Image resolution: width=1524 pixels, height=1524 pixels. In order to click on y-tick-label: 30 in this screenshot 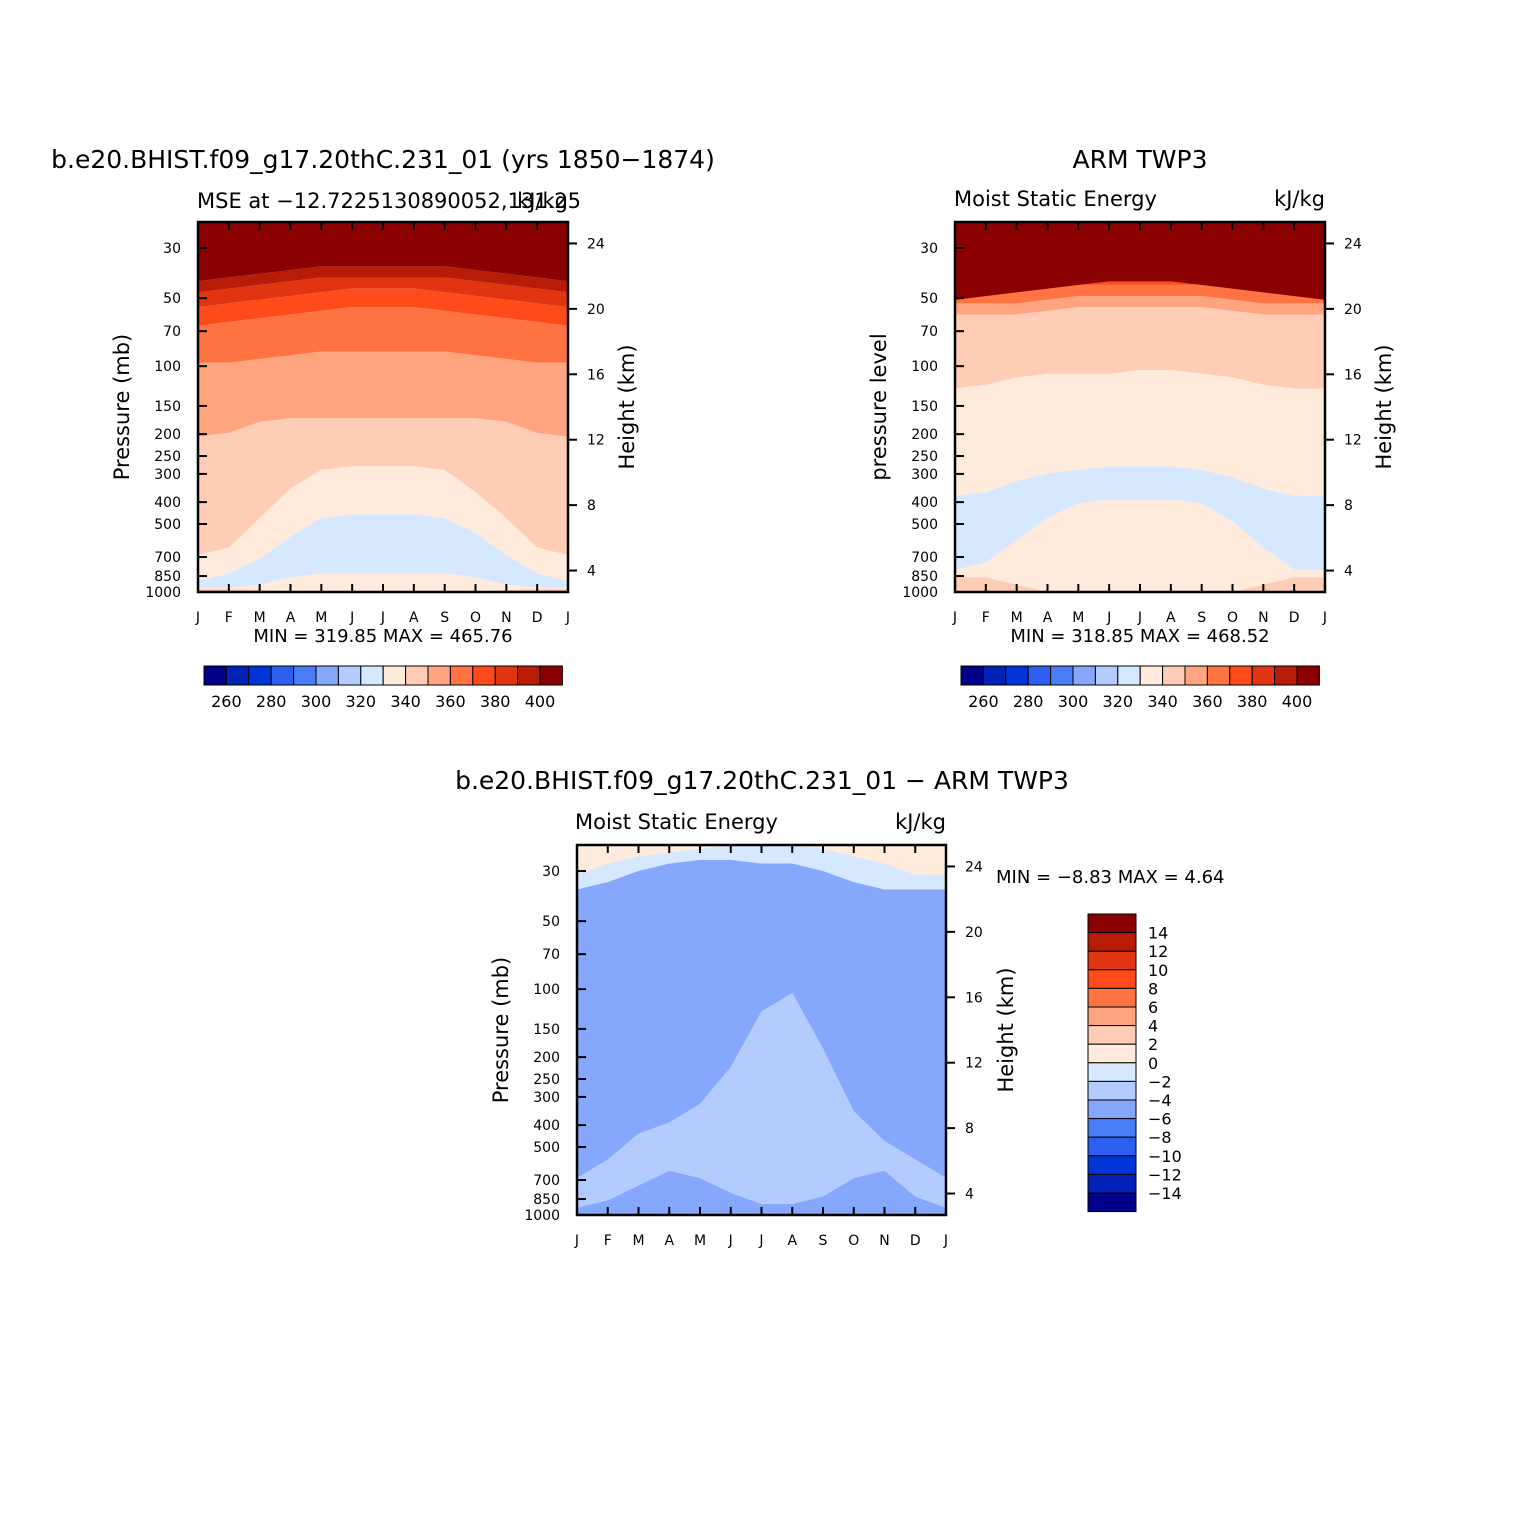, I will do `click(172, 249)`.